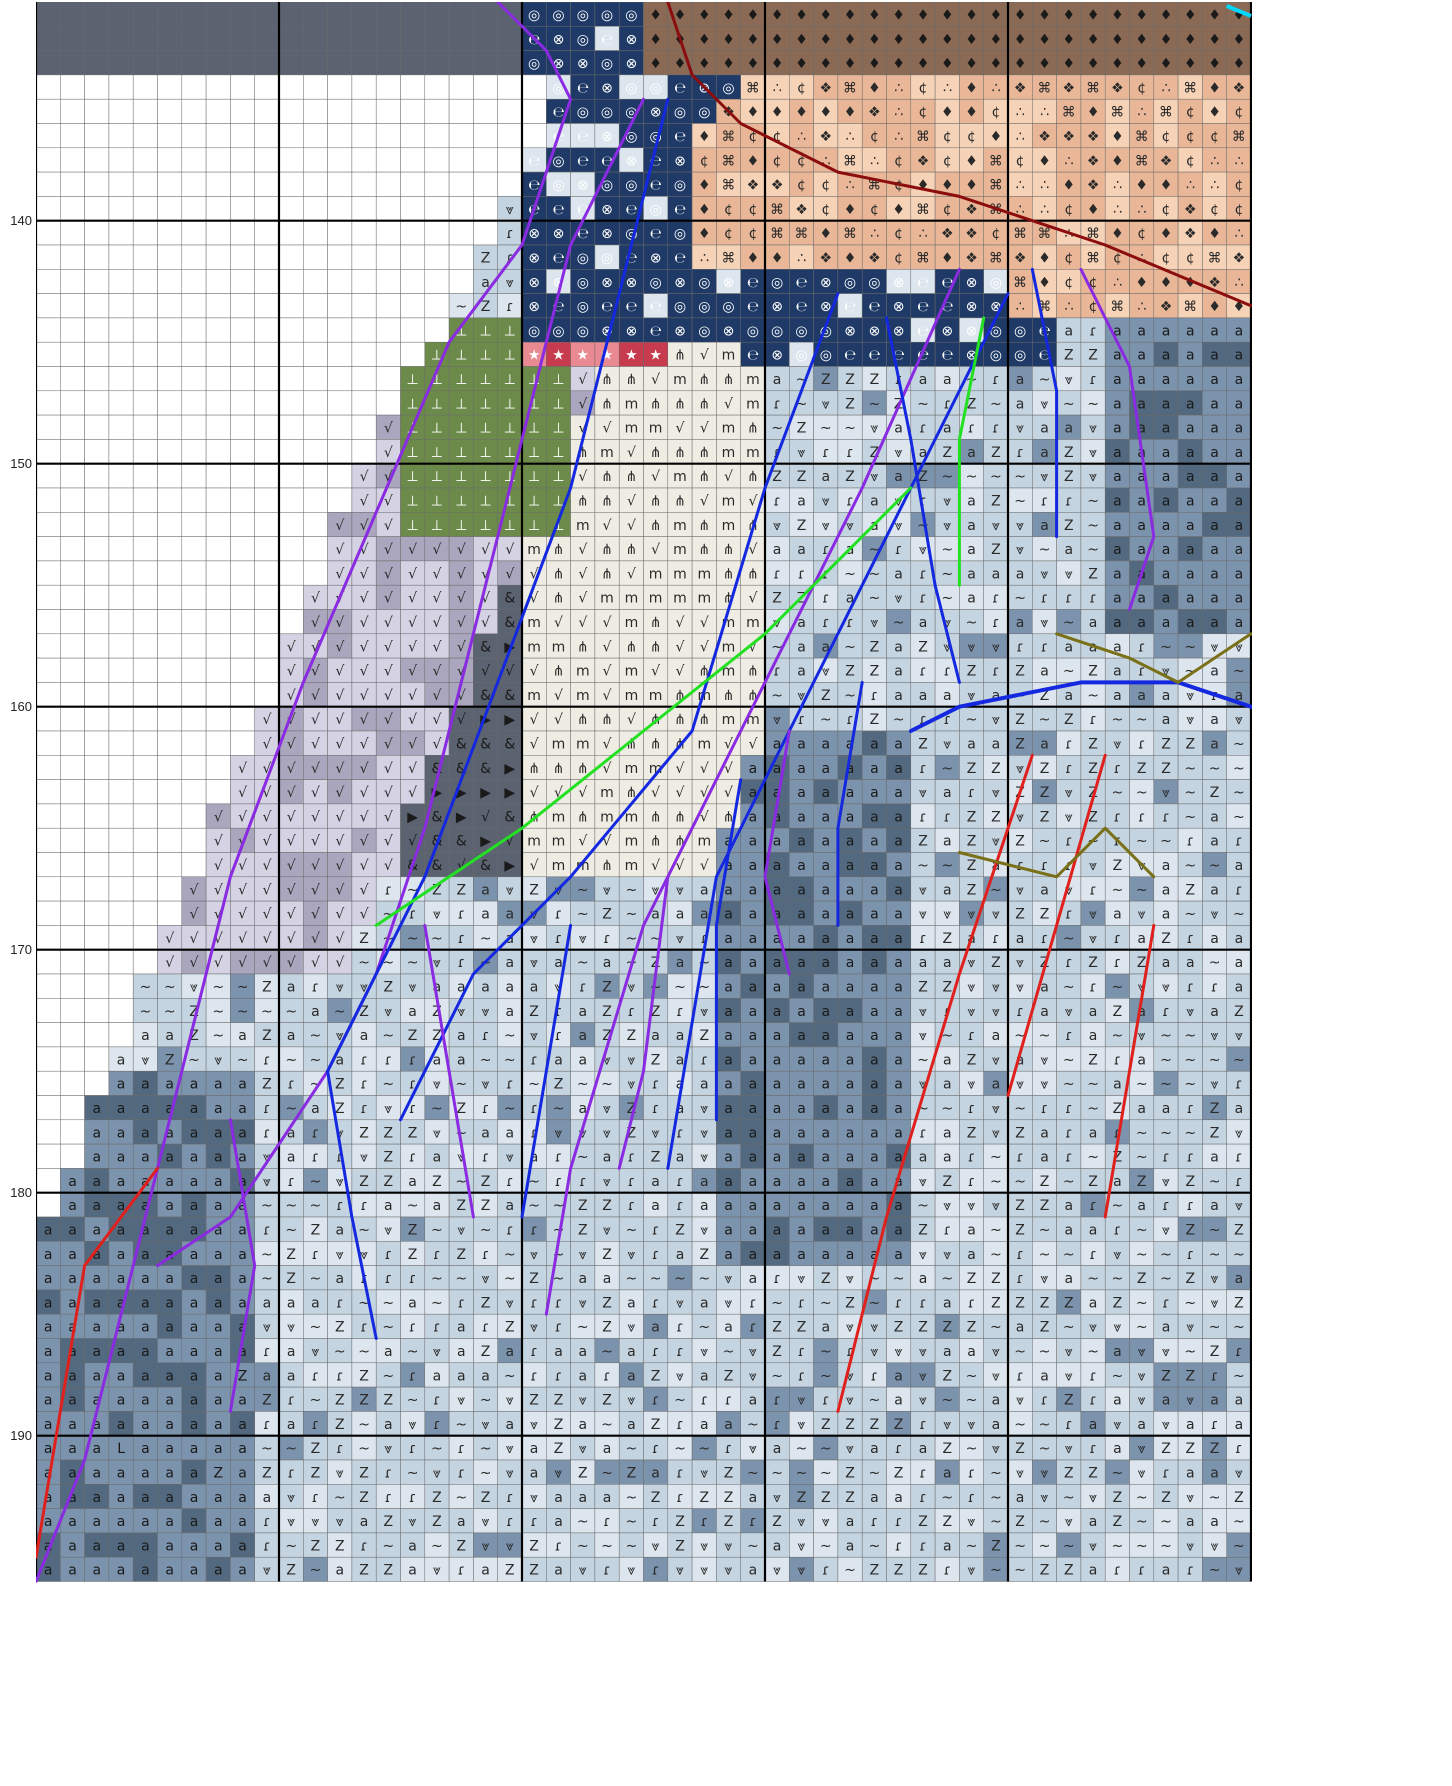 Image resolution: width=1452 pixels, height=1786 pixels. I want to click on stitch-symbol: ❖, so click(1069, 88).